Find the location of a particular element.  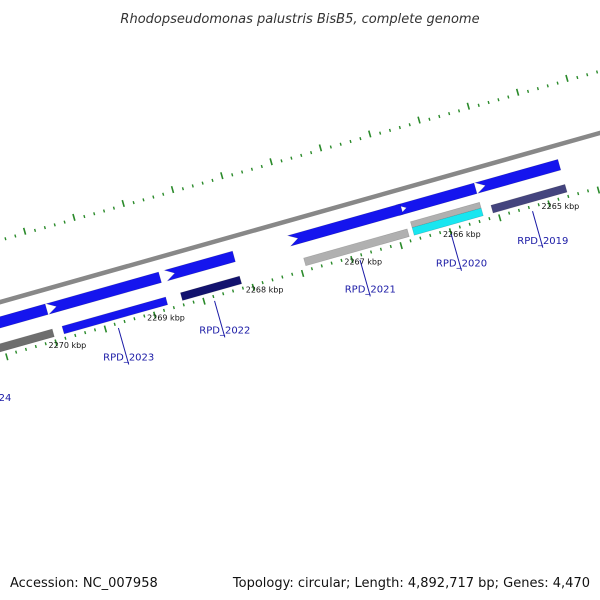

gene-label: RPD_2019 is located at coordinates (542, 241).